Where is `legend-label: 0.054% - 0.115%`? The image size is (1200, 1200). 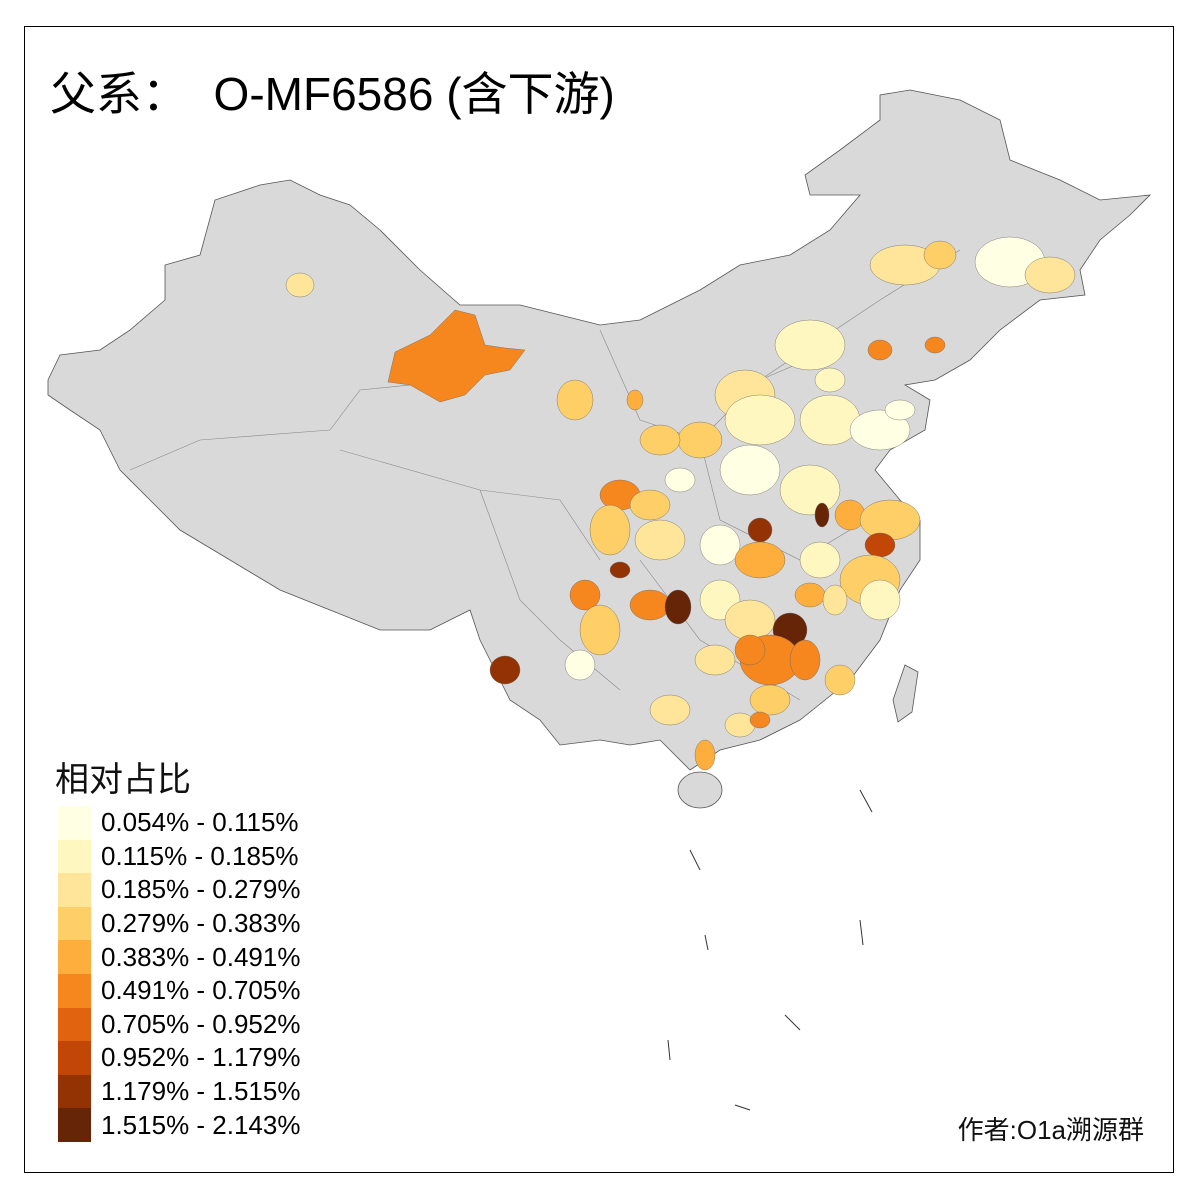
legend-label: 0.054% - 0.115% is located at coordinates (200, 822).